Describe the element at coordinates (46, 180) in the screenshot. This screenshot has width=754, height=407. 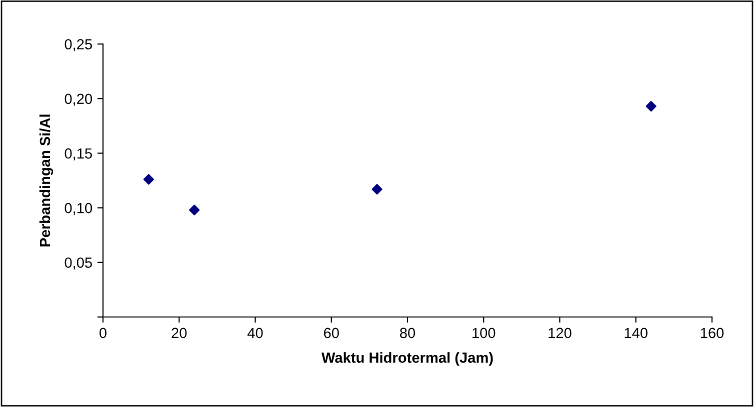
I see `y-axis-title: Perbandingan Si/Al` at that location.